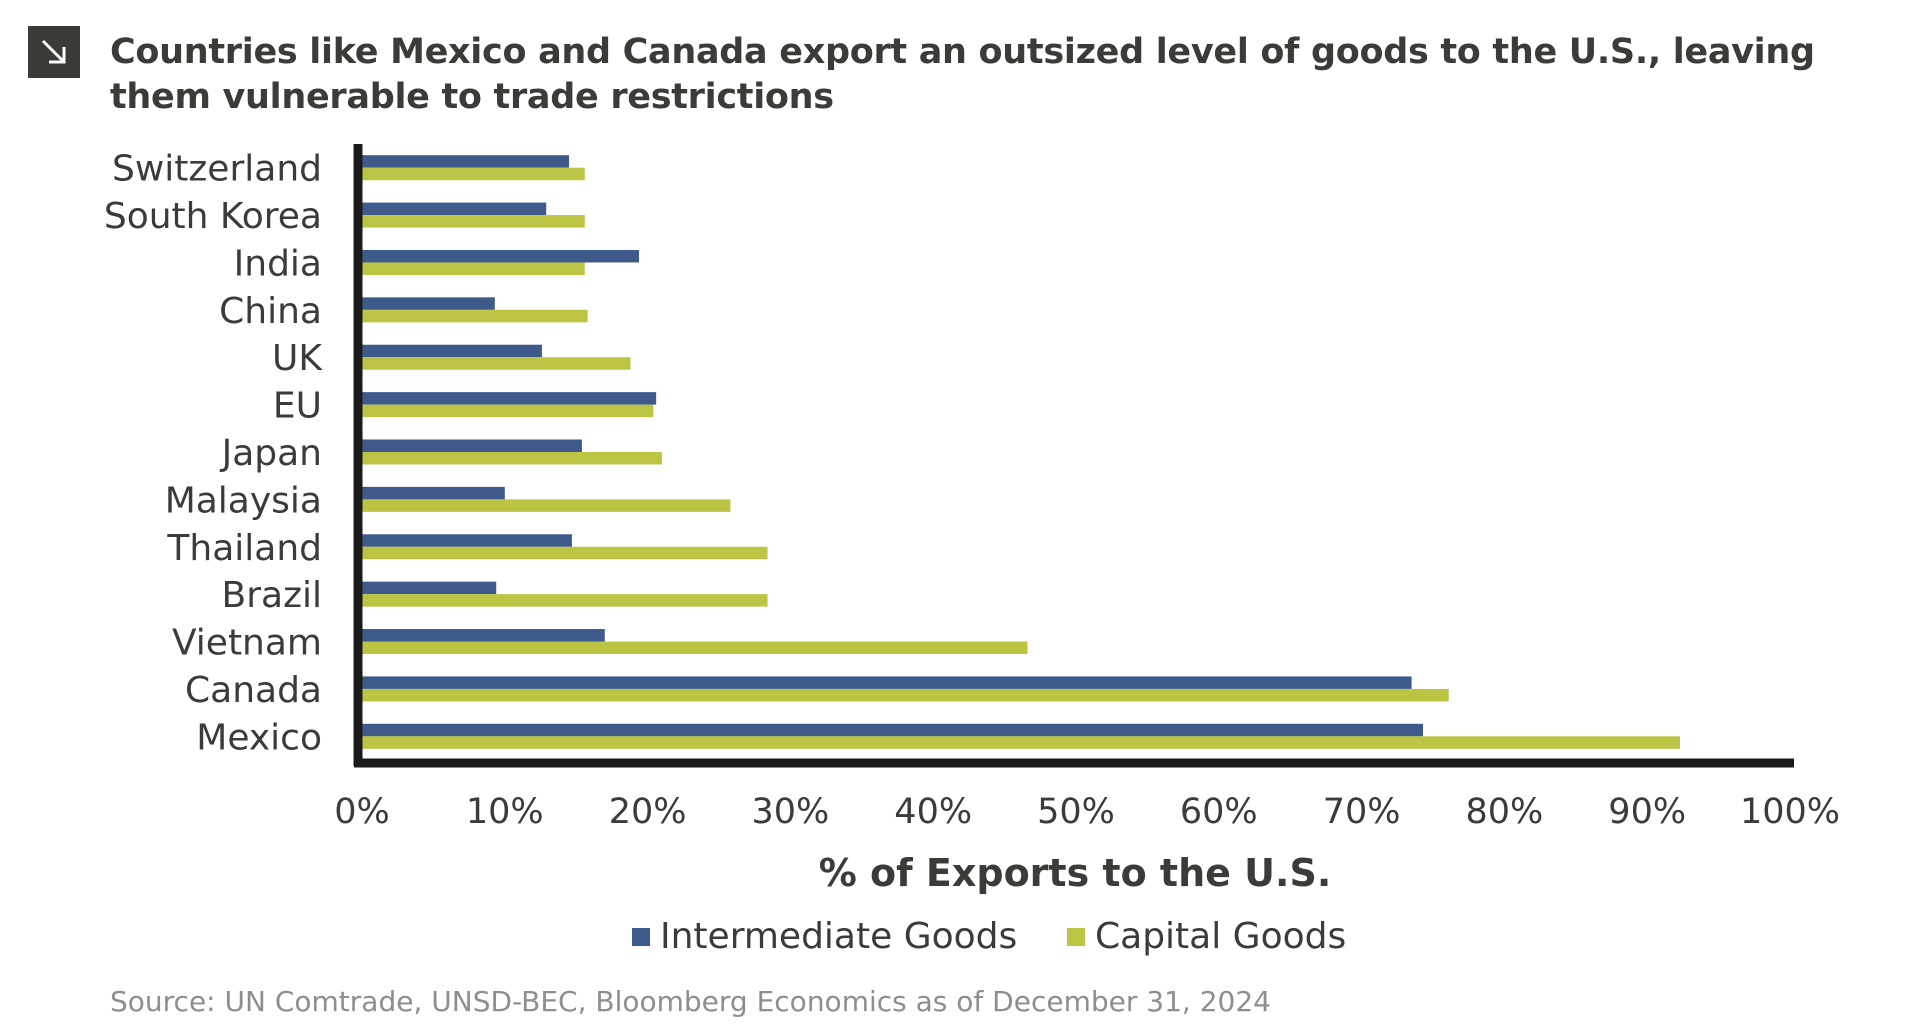 The height and width of the screenshot is (1033, 1911). I want to click on category-label: Brazil, so click(272, 595).